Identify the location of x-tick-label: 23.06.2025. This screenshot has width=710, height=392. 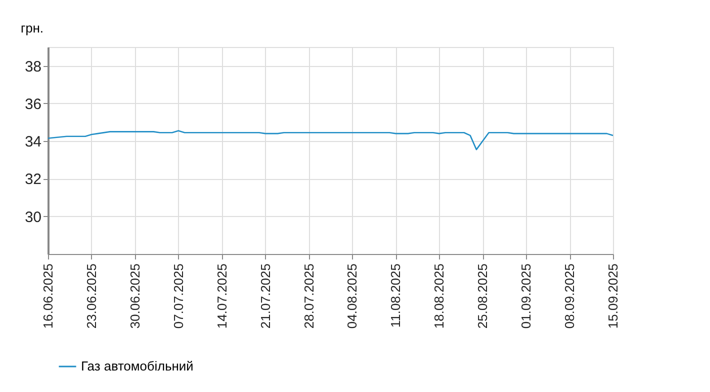
(91, 296).